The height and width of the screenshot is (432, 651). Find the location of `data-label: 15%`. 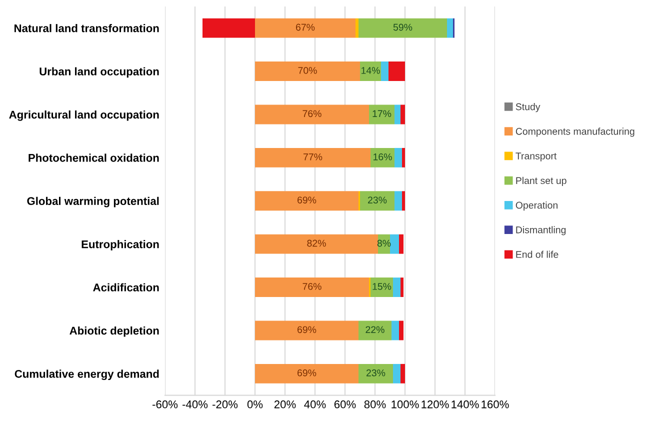

data-label: 15% is located at coordinates (382, 286).